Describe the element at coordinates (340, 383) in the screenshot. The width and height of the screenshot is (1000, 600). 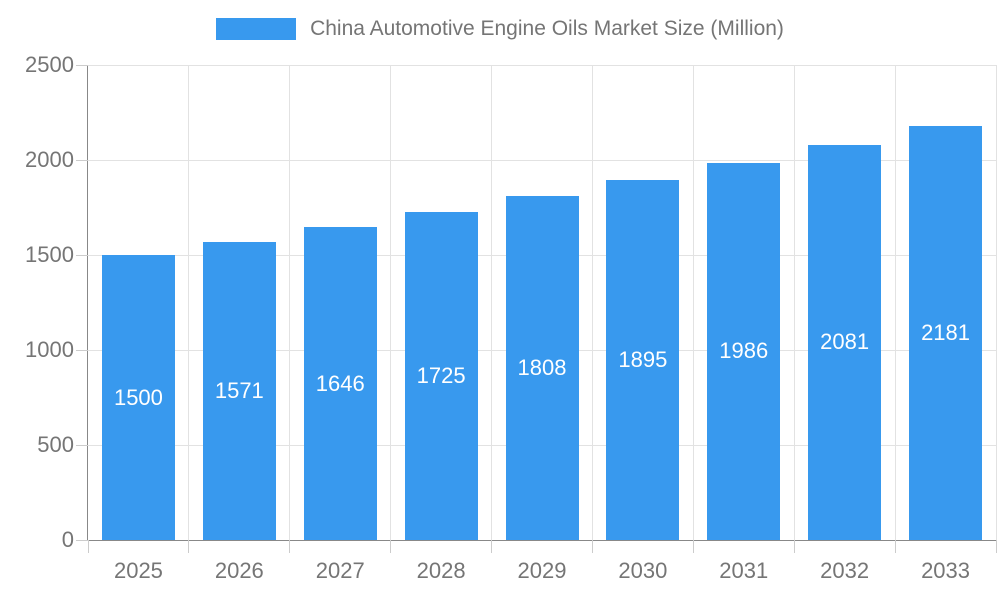
I see `bar-2027` at that location.